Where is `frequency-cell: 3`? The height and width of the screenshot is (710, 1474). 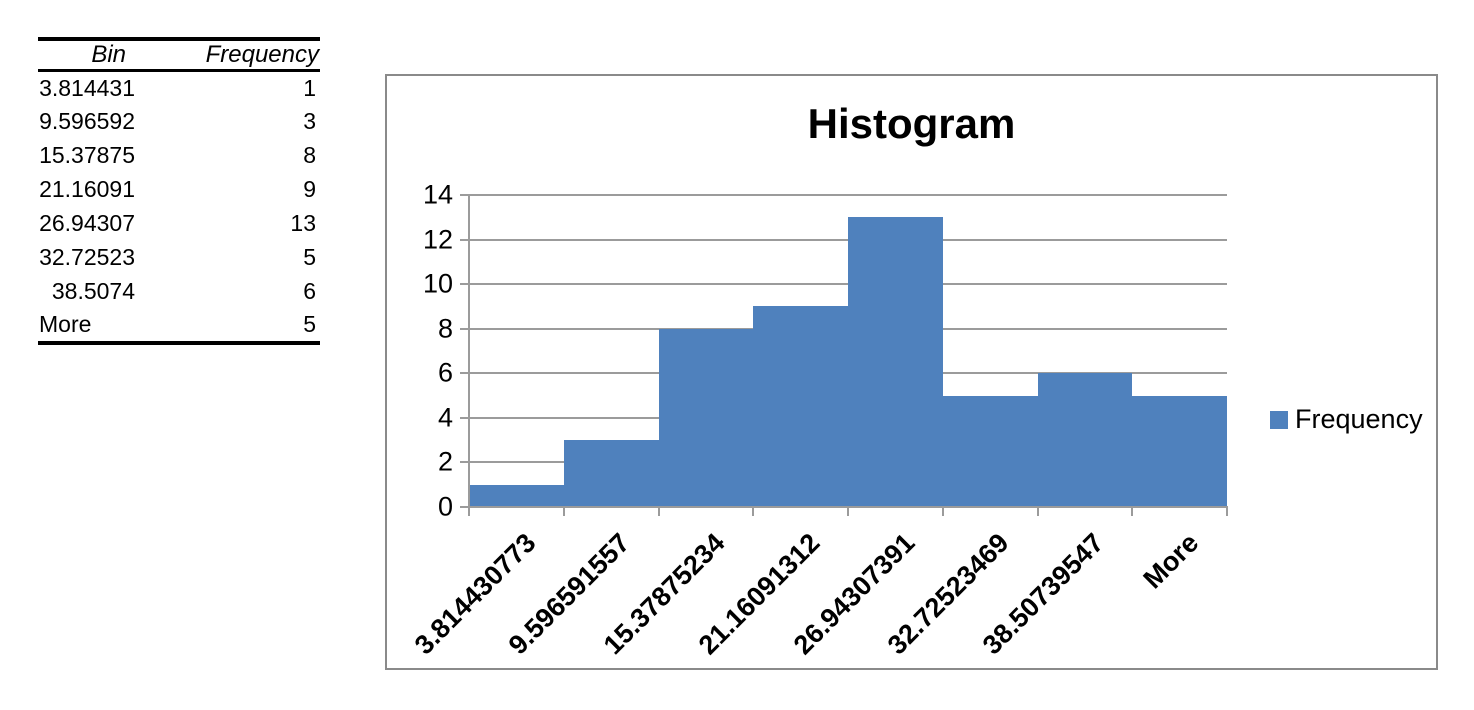
frequency-cell: 3 is located at coordinates (309, 121).